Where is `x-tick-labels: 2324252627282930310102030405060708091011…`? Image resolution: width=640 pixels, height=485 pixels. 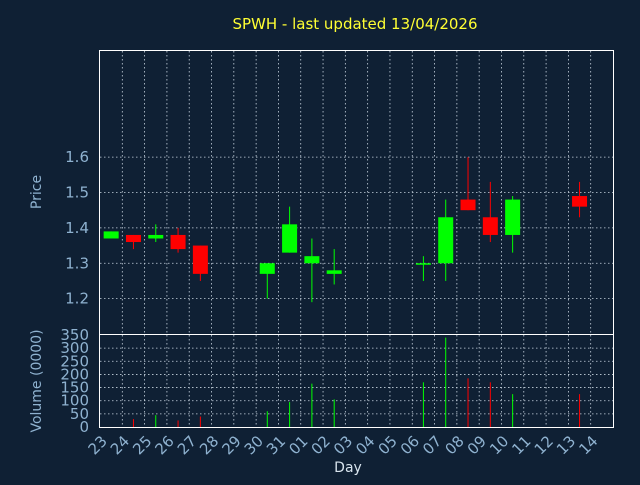 x-tick-labels: 2324252627282930310102030405060708091011… is located at coordinates (343, 445).